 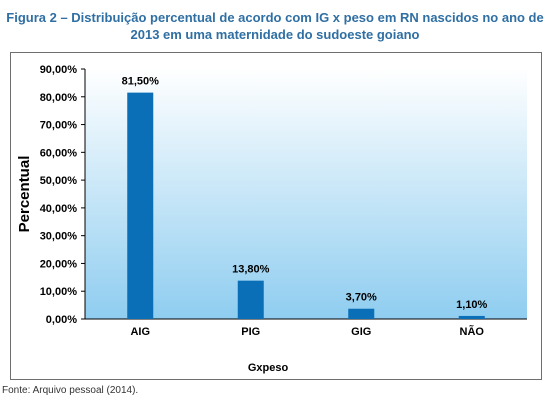 I want to click on x-axis-title: Gxpeso, so click(x=268, y=368).